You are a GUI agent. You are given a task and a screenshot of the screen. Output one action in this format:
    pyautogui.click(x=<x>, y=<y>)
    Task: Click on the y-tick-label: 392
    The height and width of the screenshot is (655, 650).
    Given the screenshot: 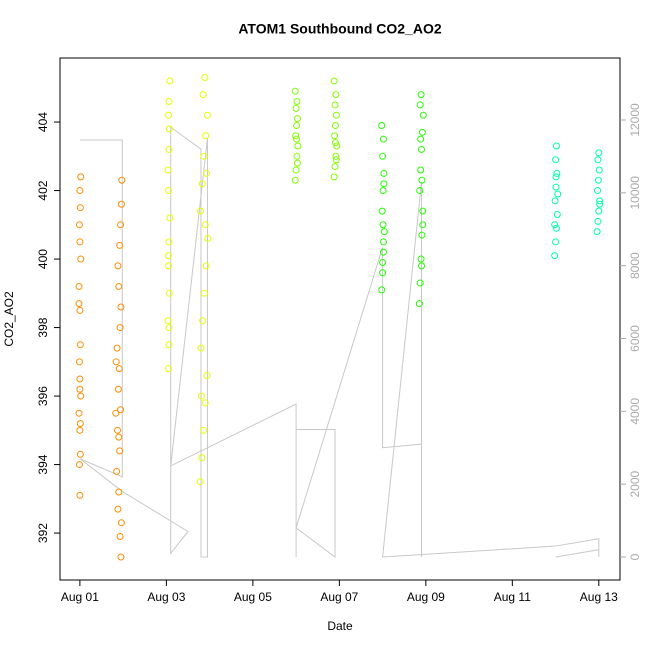 What is the action you would take?
    pyautogui.click(x=43, y=533)
    